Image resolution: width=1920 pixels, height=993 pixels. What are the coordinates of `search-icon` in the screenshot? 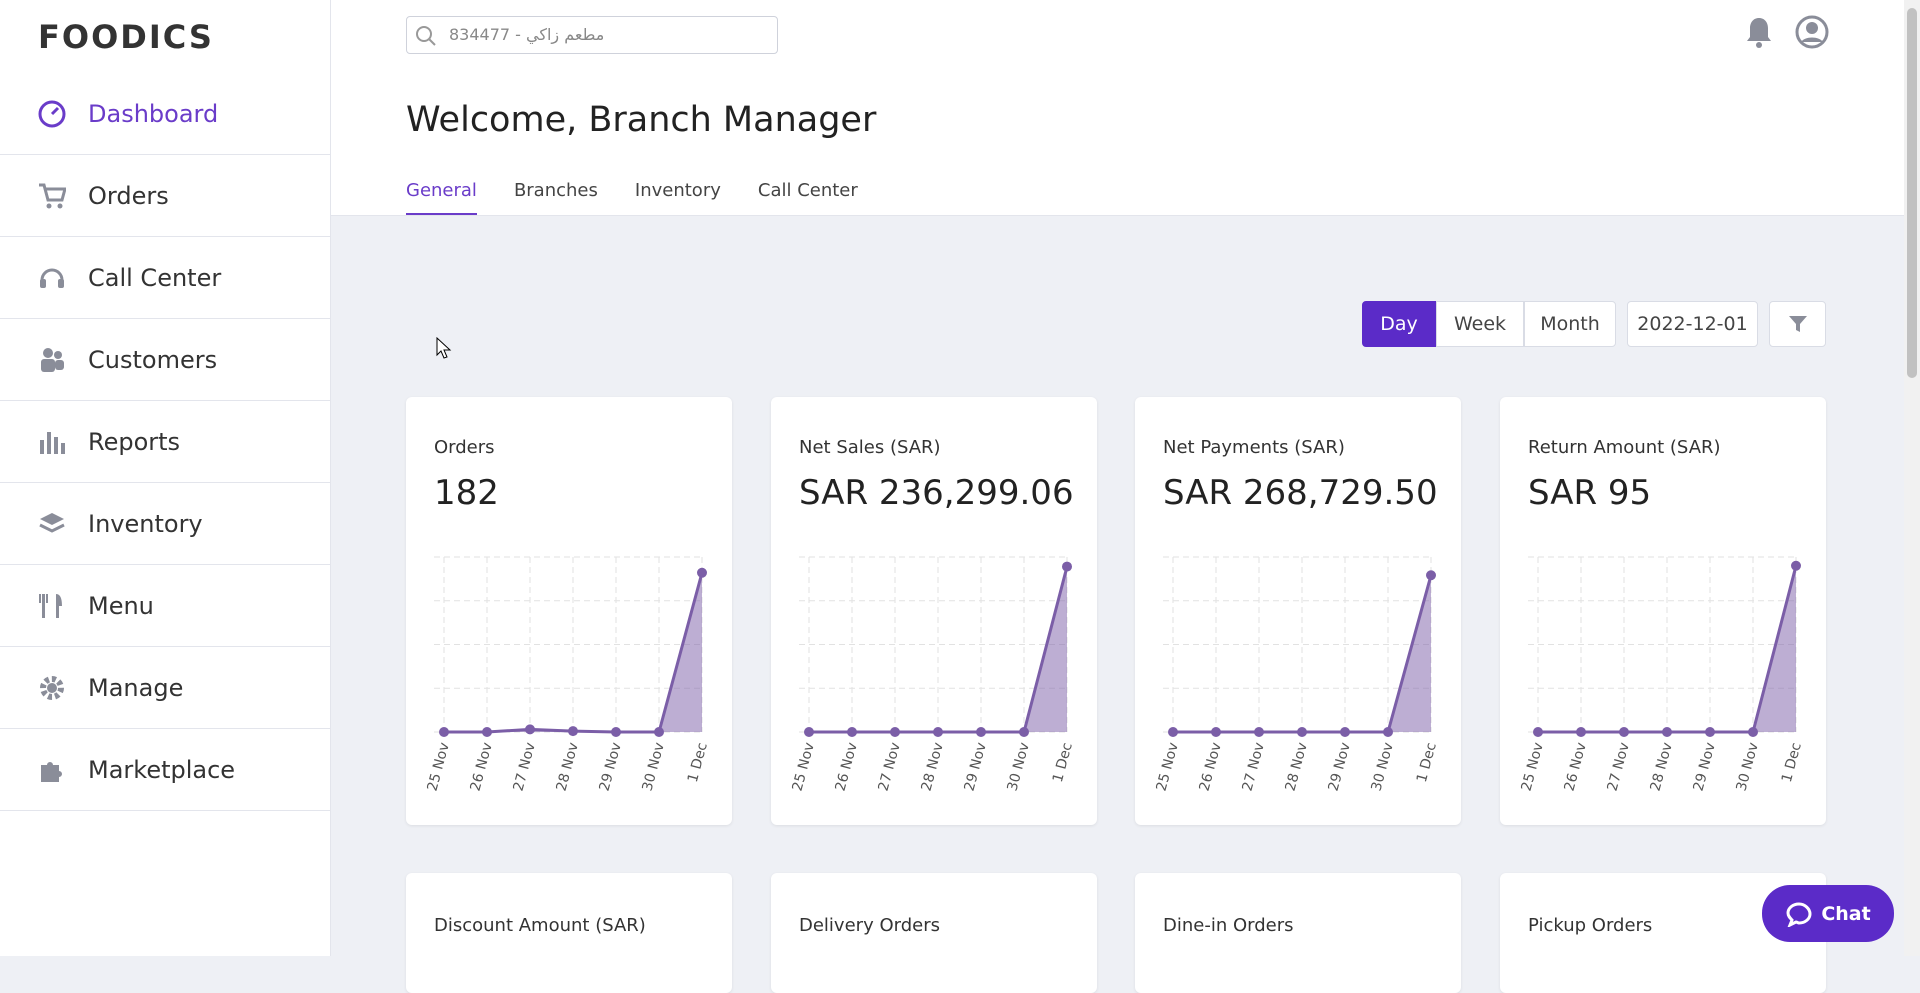 It's located at (426, 36).